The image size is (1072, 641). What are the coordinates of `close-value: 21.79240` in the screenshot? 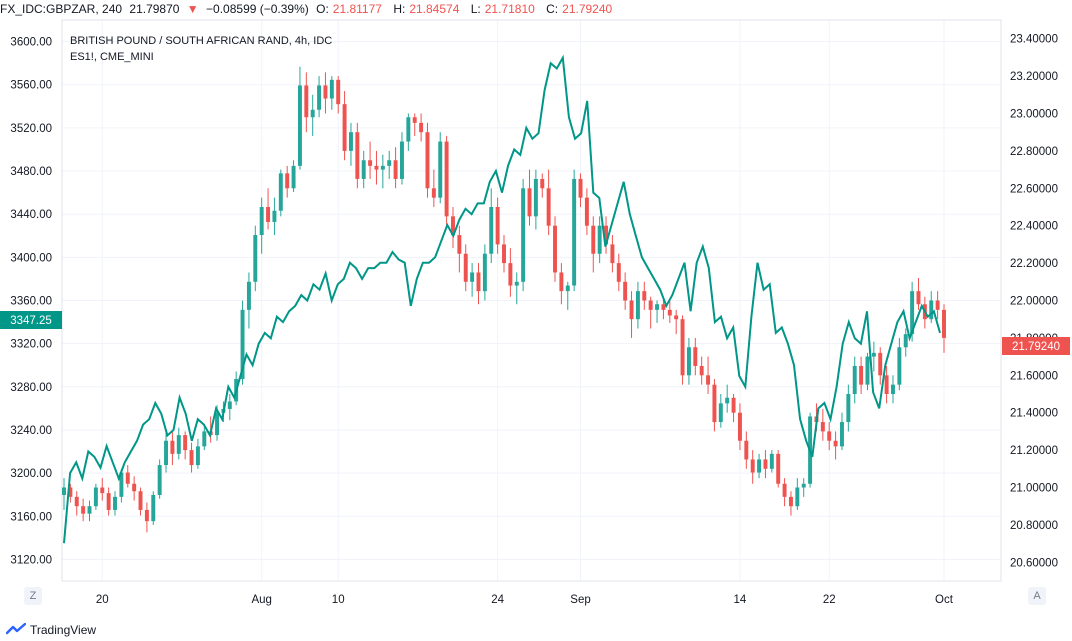 It's located at (587, 9).